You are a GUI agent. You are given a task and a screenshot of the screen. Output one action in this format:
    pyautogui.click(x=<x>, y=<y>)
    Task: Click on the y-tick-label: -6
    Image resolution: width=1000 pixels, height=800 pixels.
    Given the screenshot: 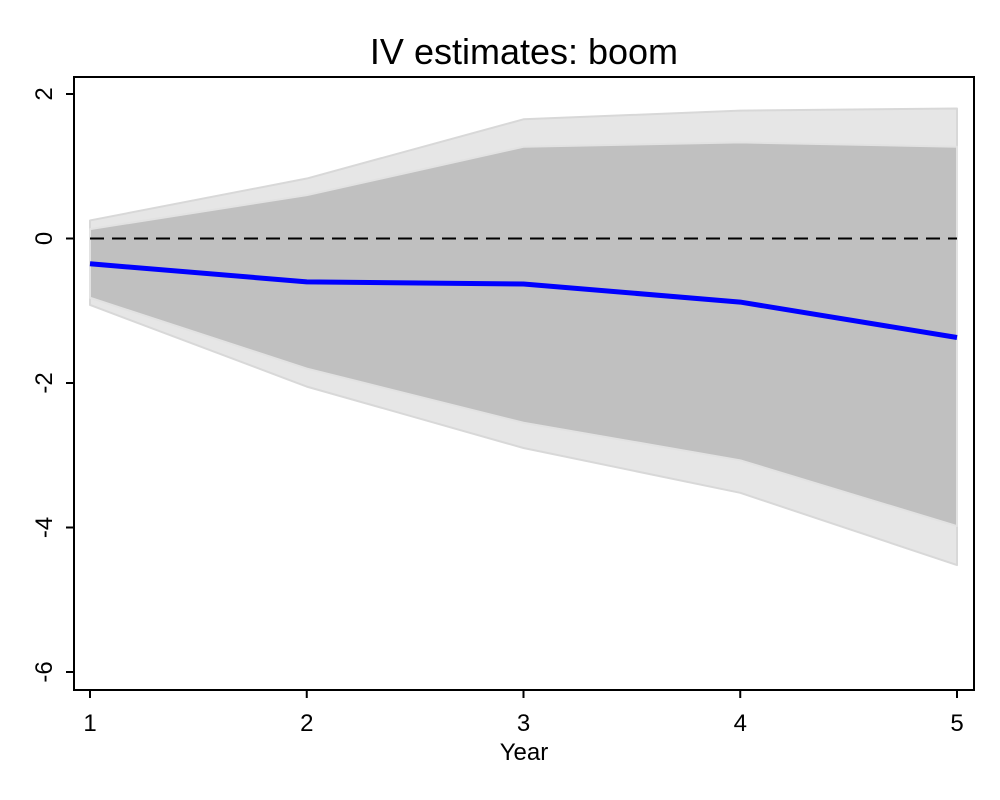 What is the action you would take?
    pyautogui.click(x=44, y=671)
    